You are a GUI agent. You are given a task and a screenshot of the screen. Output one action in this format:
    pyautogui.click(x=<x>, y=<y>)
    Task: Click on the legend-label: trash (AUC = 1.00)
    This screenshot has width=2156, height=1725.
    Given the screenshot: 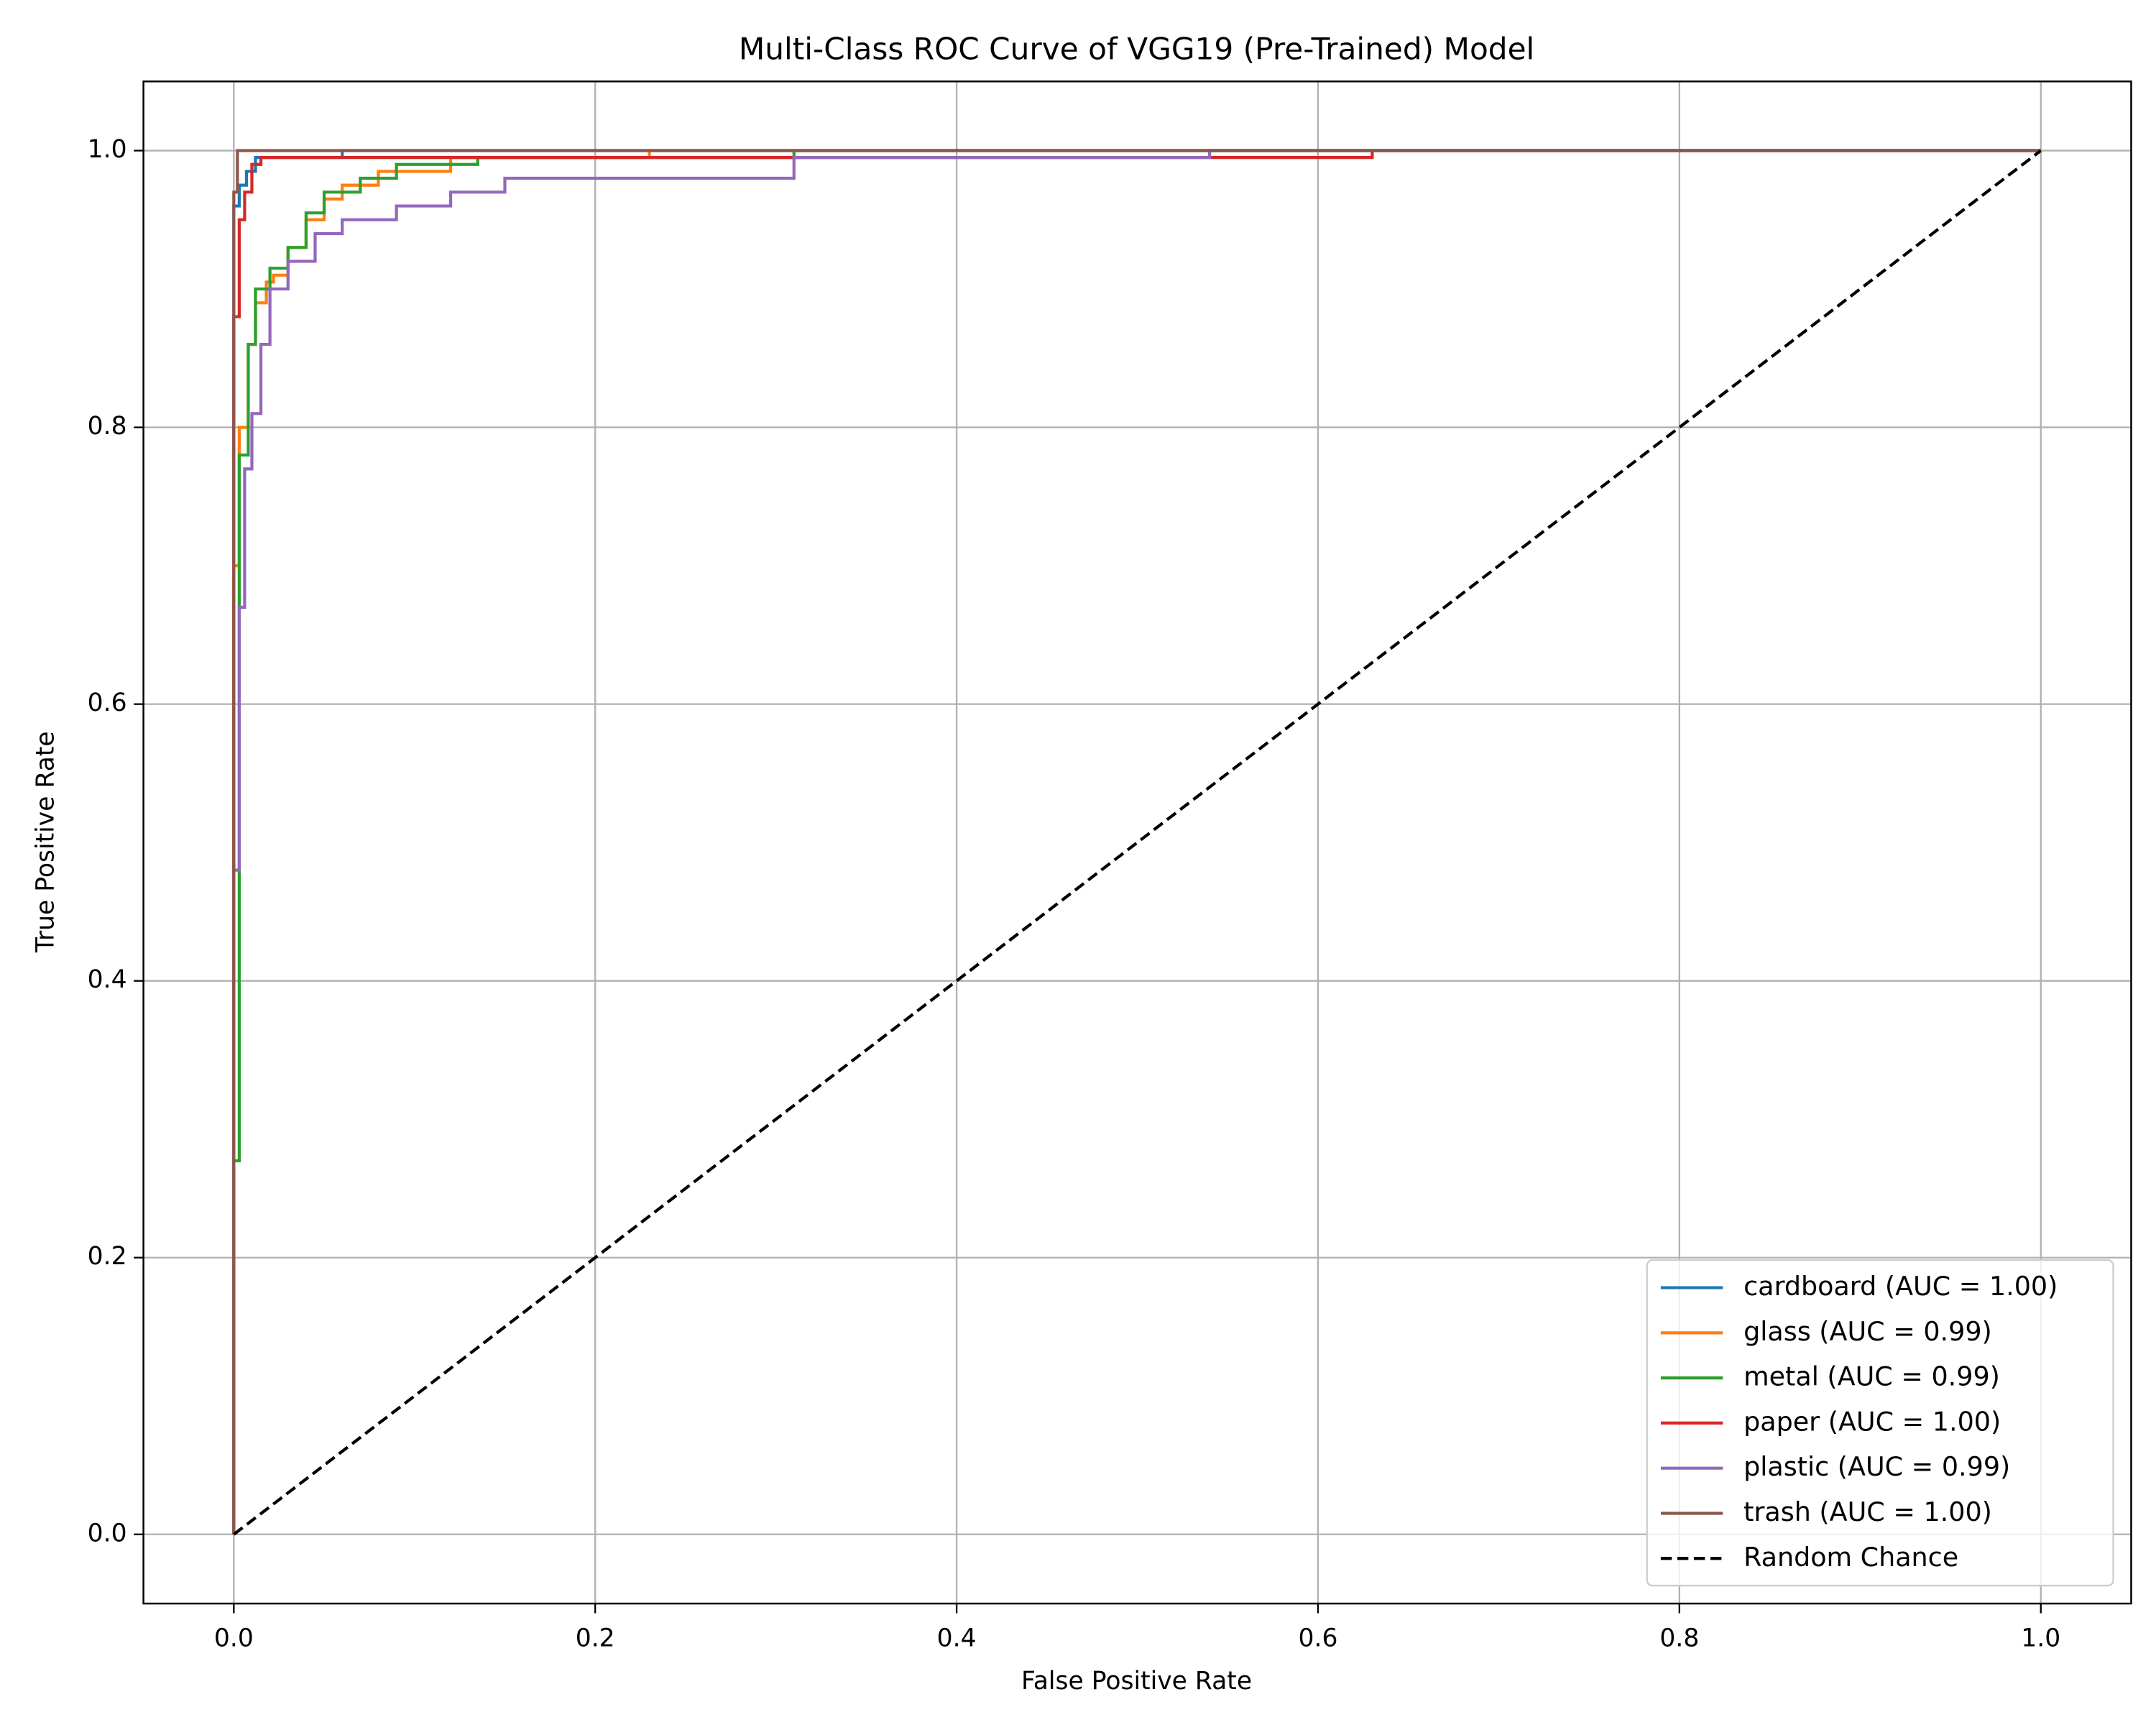 What is the action you would take?
    pyautogui.click(x=1867, y=1511)
    